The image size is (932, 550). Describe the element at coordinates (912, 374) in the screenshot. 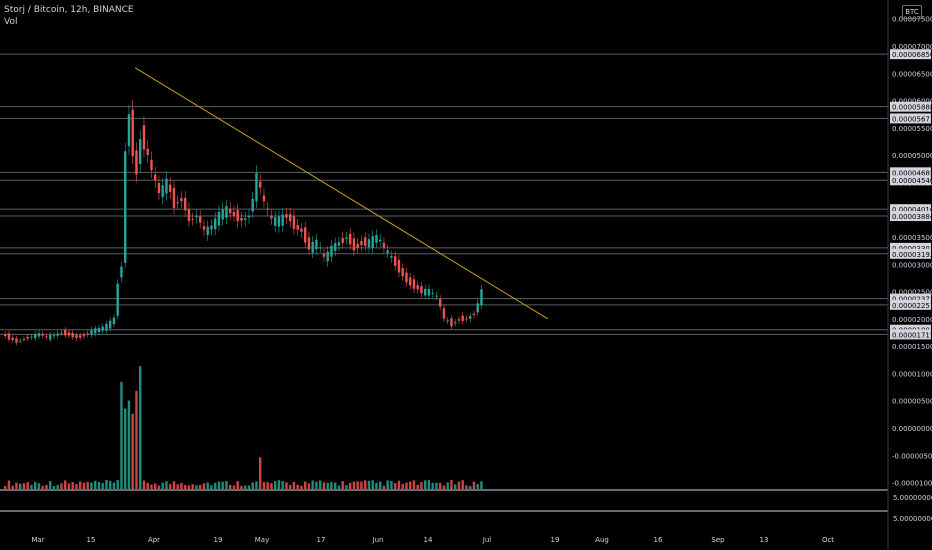

I see `y-tick-label: 0.00001000` at that location.